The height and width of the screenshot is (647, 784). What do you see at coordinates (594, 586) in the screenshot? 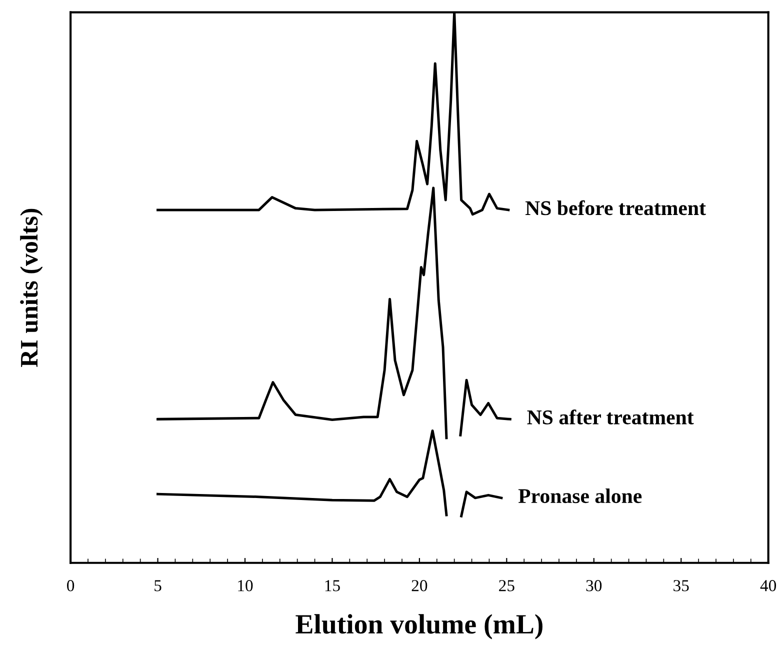
I see `x-tick-label: 30` at bounding box center [594, 586].